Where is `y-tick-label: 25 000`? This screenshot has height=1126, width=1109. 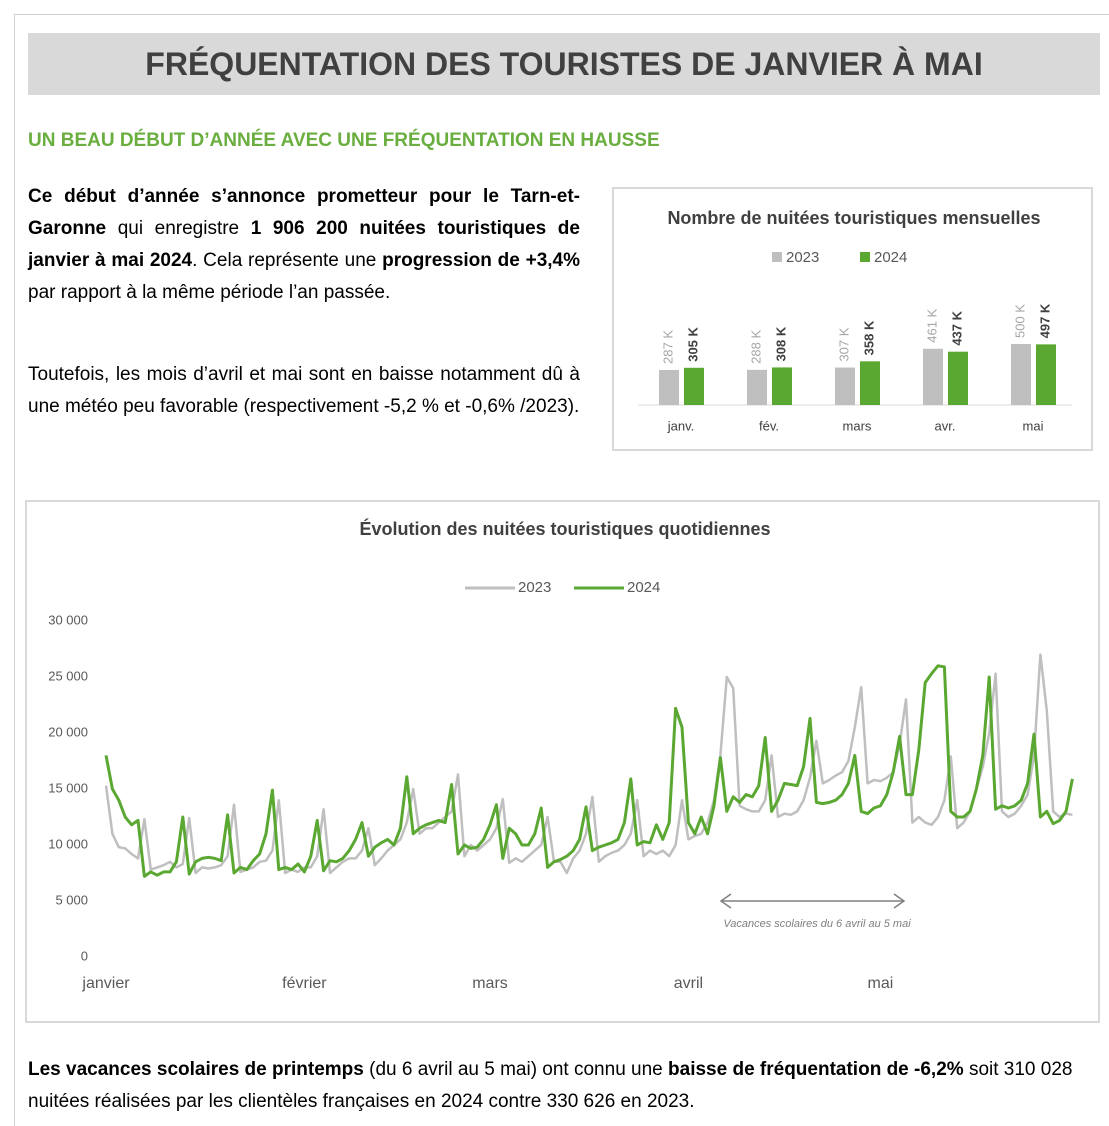
y-tick-label: 25 000 is located at coordinates (68, 675).